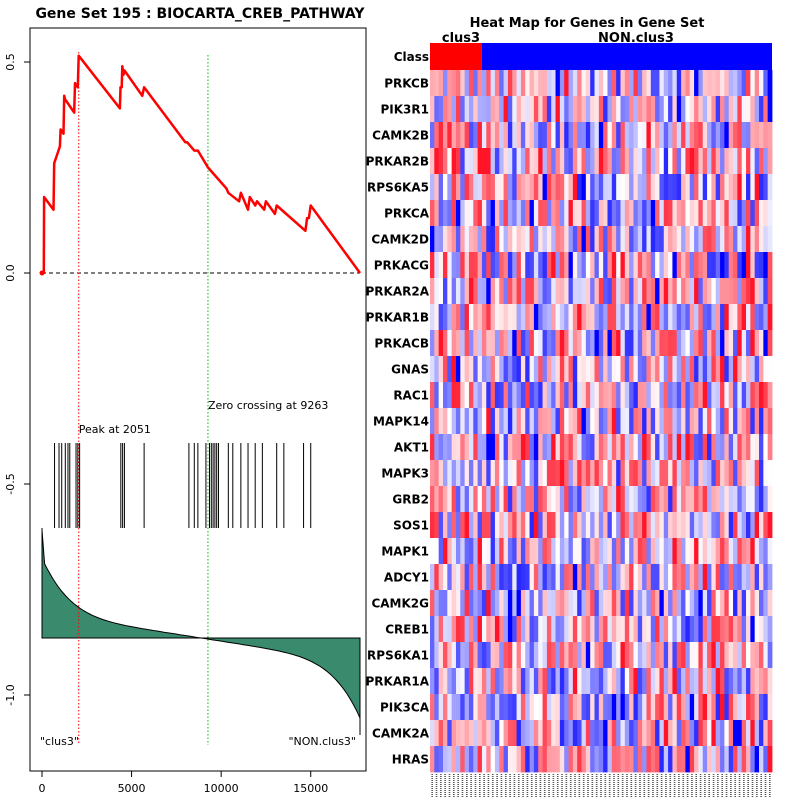  What do you see at coordinates (400, 136) in the screenshot?
I see `gene-label: CAMK2B` at bounding box center [400, 136].